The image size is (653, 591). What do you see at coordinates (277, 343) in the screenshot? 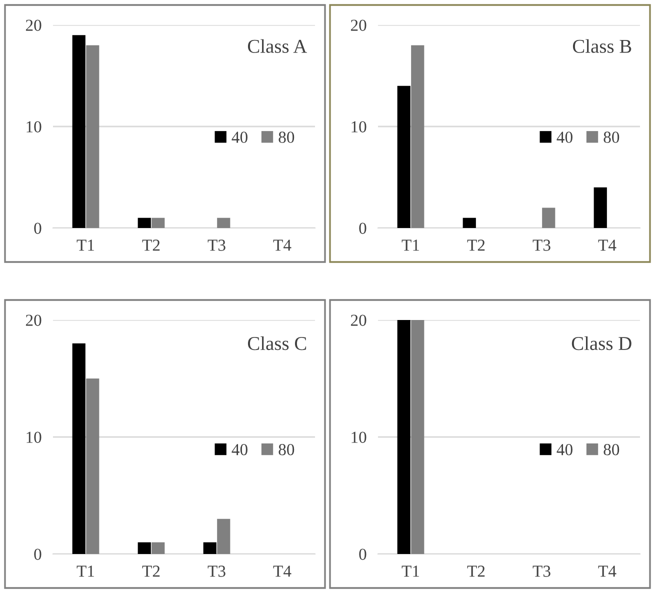
I see `text: Class C` at bounding box center [277, 343].